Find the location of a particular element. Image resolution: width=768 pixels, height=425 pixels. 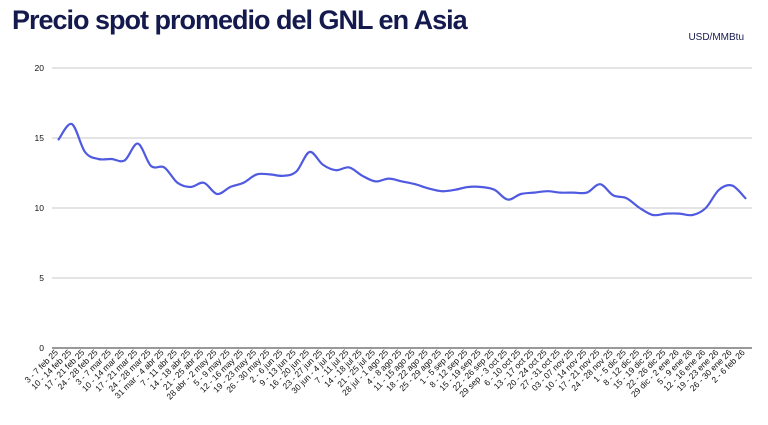

y-tick-label: 20 is located at coordinates (40, 68).